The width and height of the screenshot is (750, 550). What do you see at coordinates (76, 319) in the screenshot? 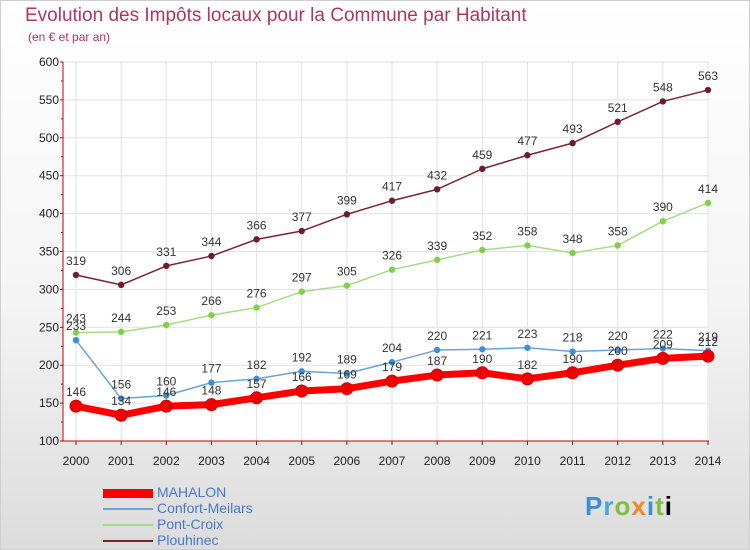
I see `data-label-pont-croix: 243` at bounding box center [76, 319].